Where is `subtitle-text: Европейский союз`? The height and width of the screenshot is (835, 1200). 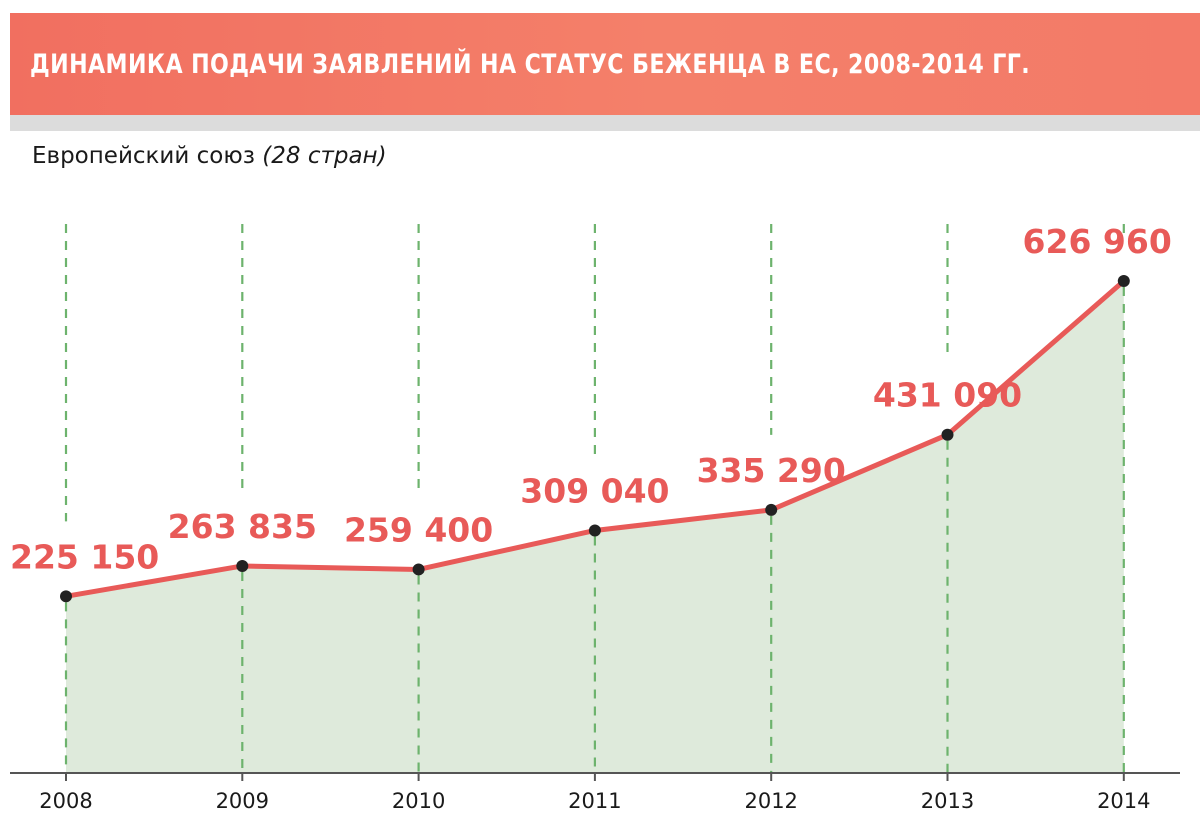
subtitle-text: Европейский союз is located at coordinates (143, 156).